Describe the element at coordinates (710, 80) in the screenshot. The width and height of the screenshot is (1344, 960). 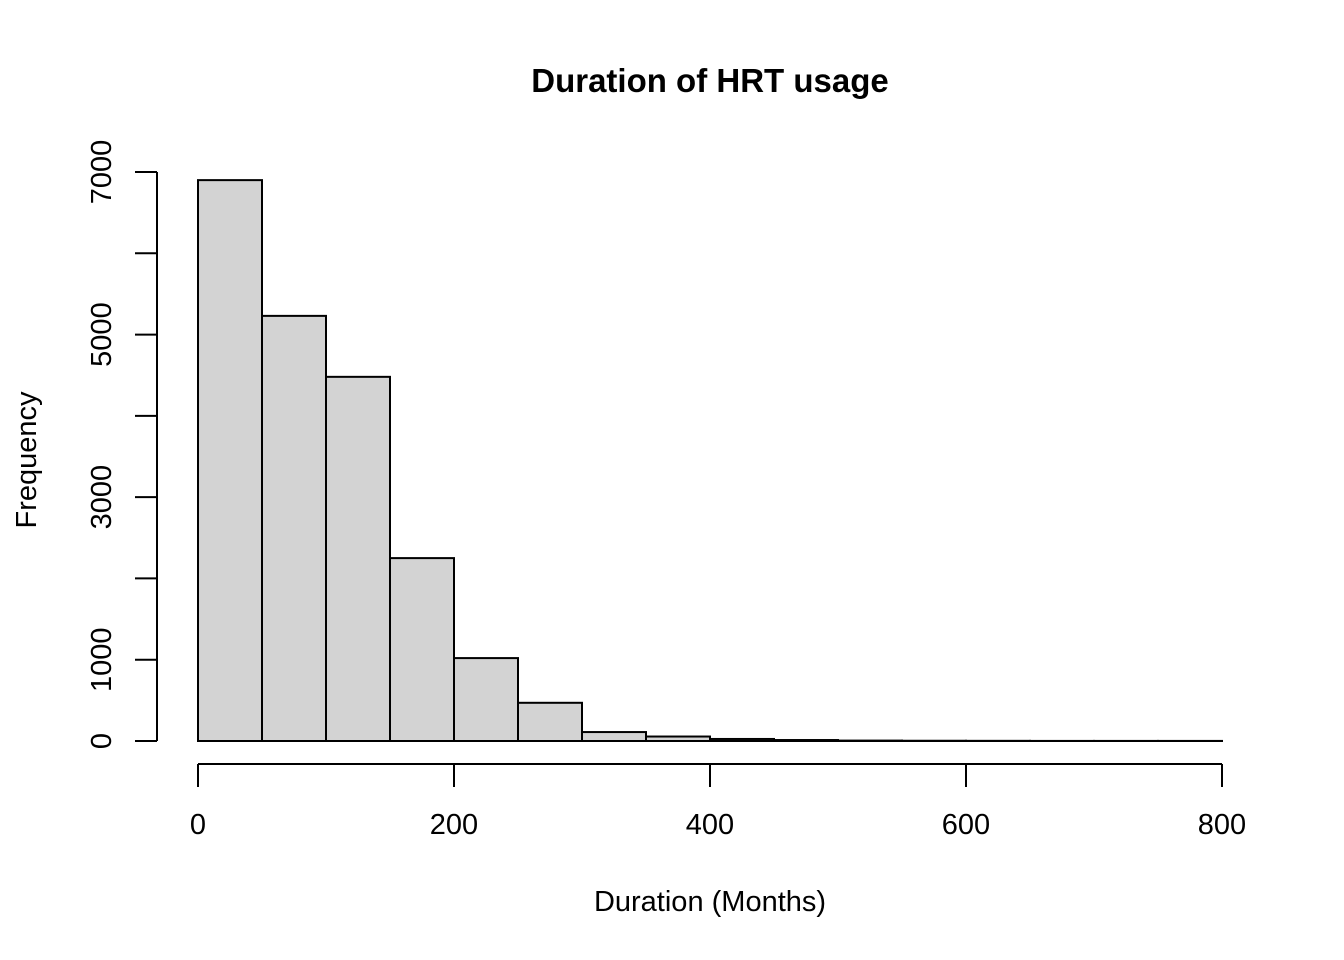
I see `chart-title: Duration of HRT usage` at that location.